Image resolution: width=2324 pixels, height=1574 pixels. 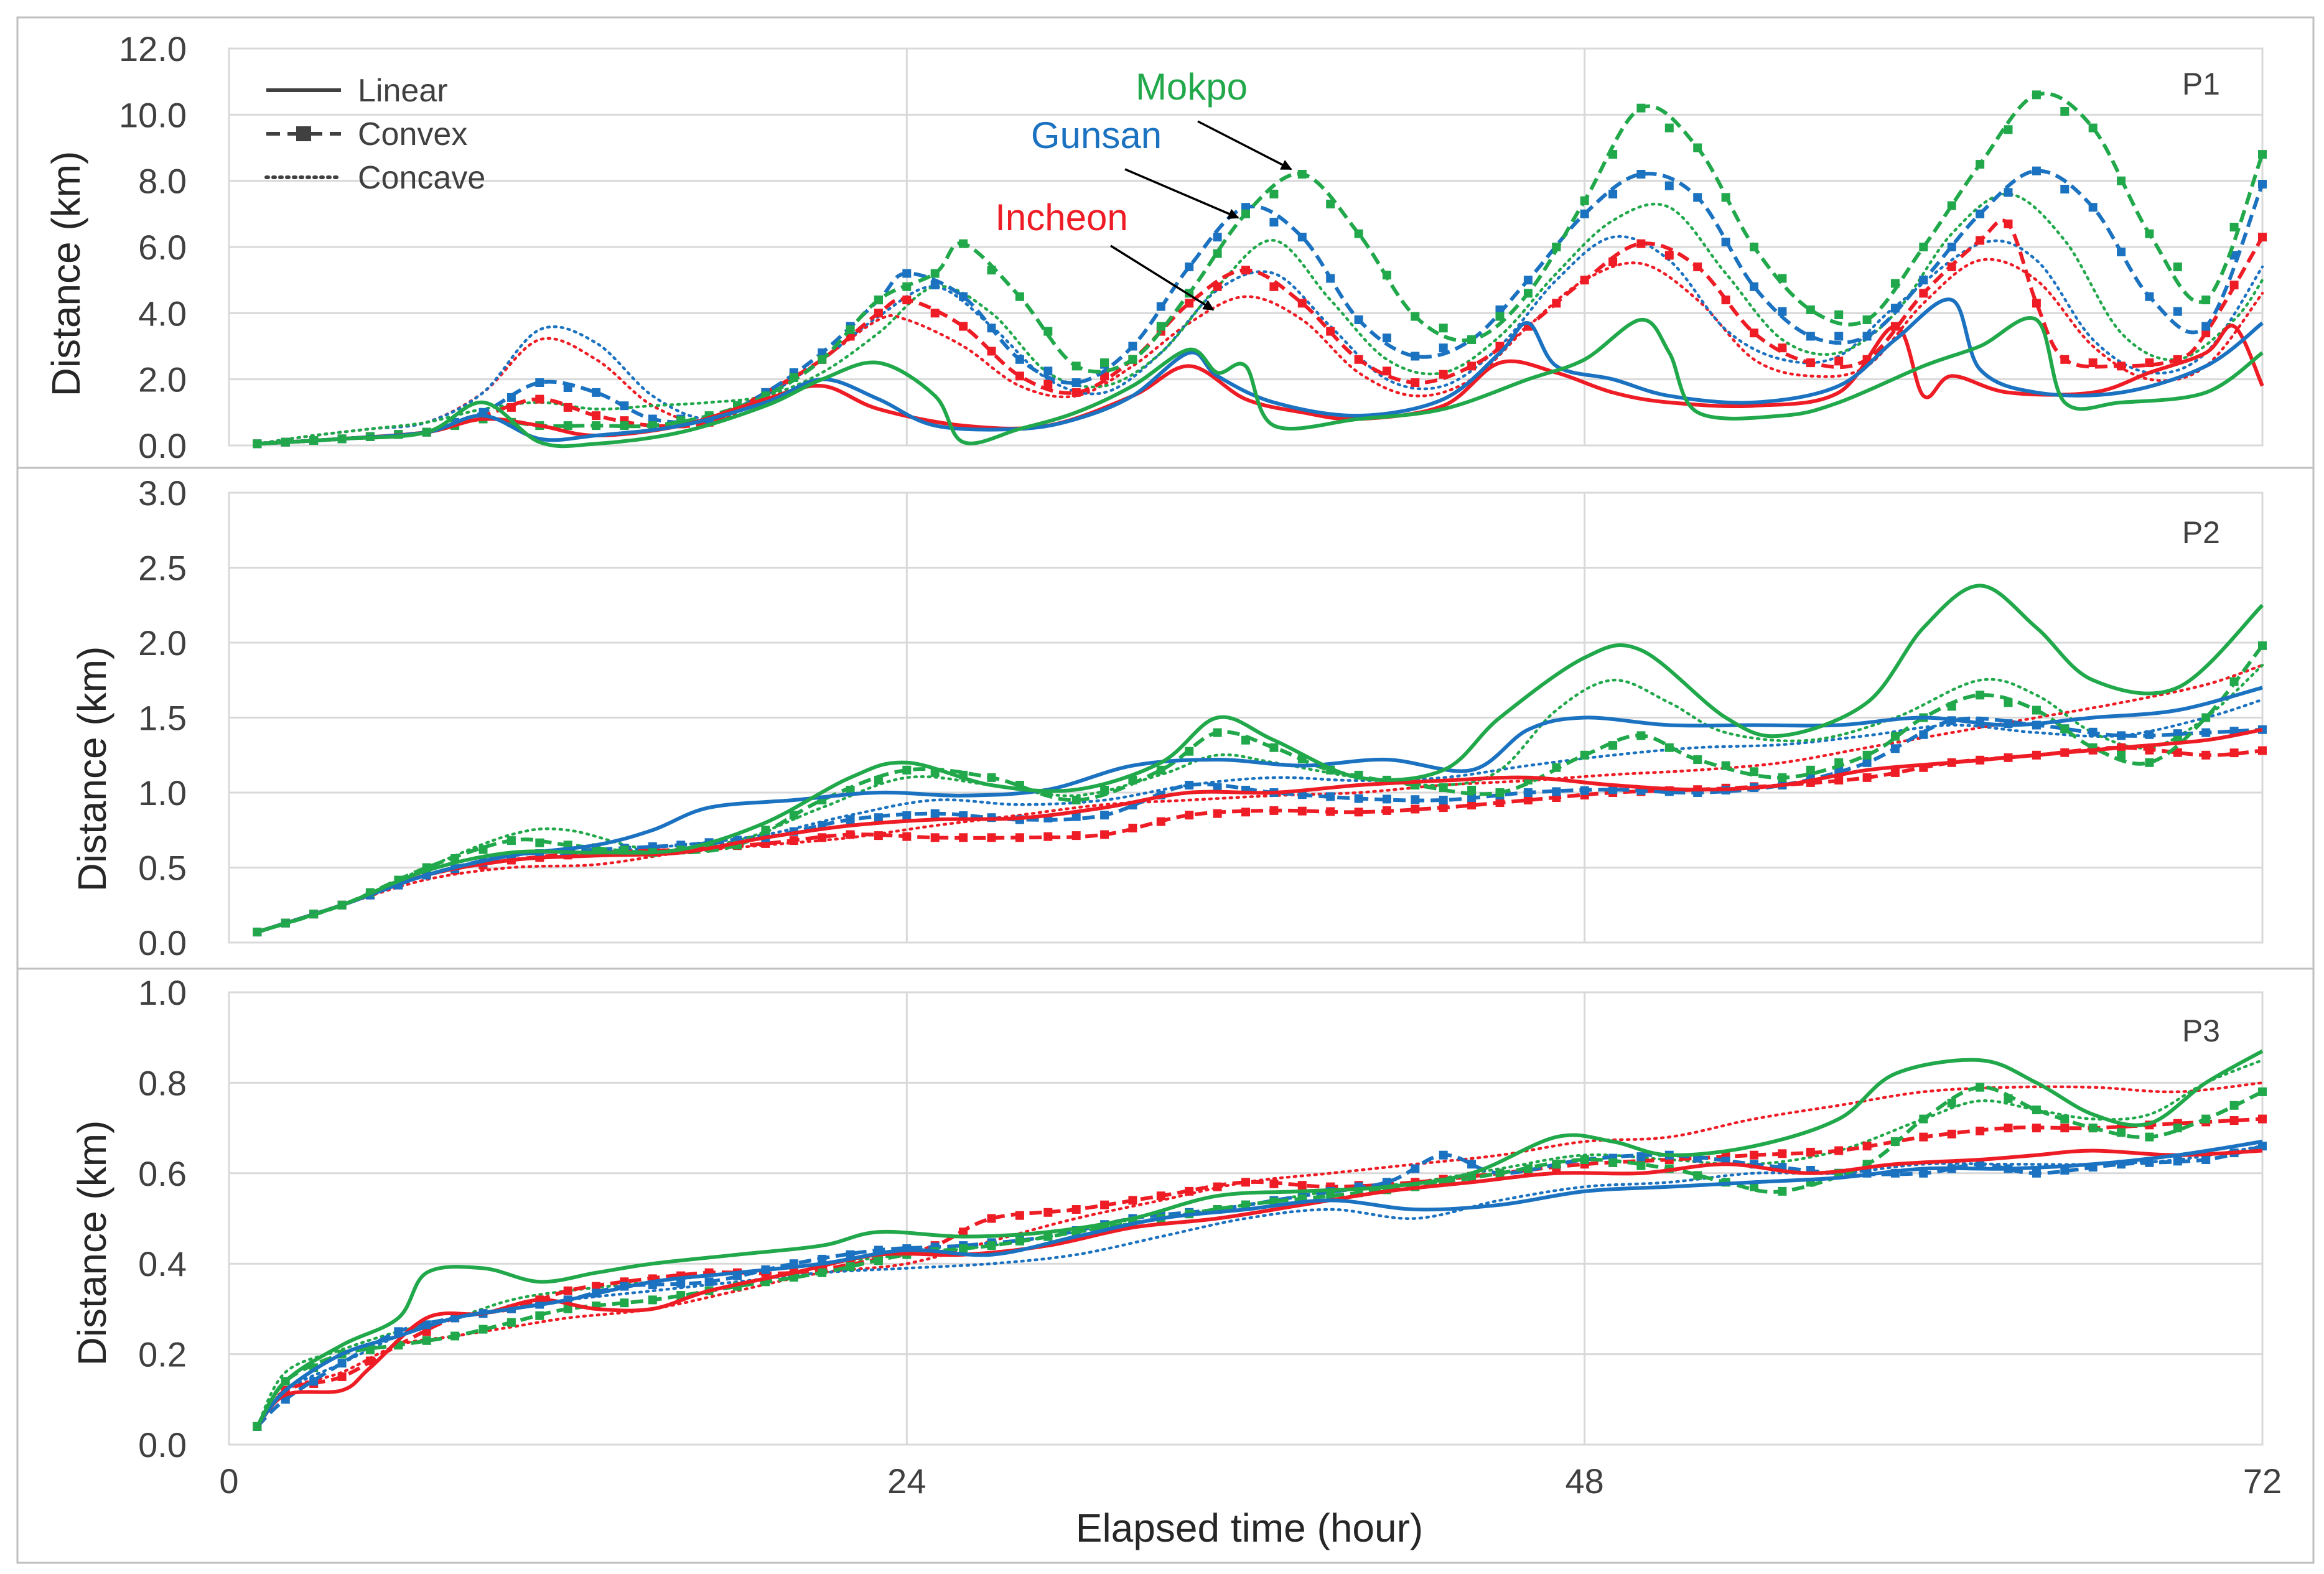 I want to click on series-line-gunsan-solid, so click(x=1259, y=810).